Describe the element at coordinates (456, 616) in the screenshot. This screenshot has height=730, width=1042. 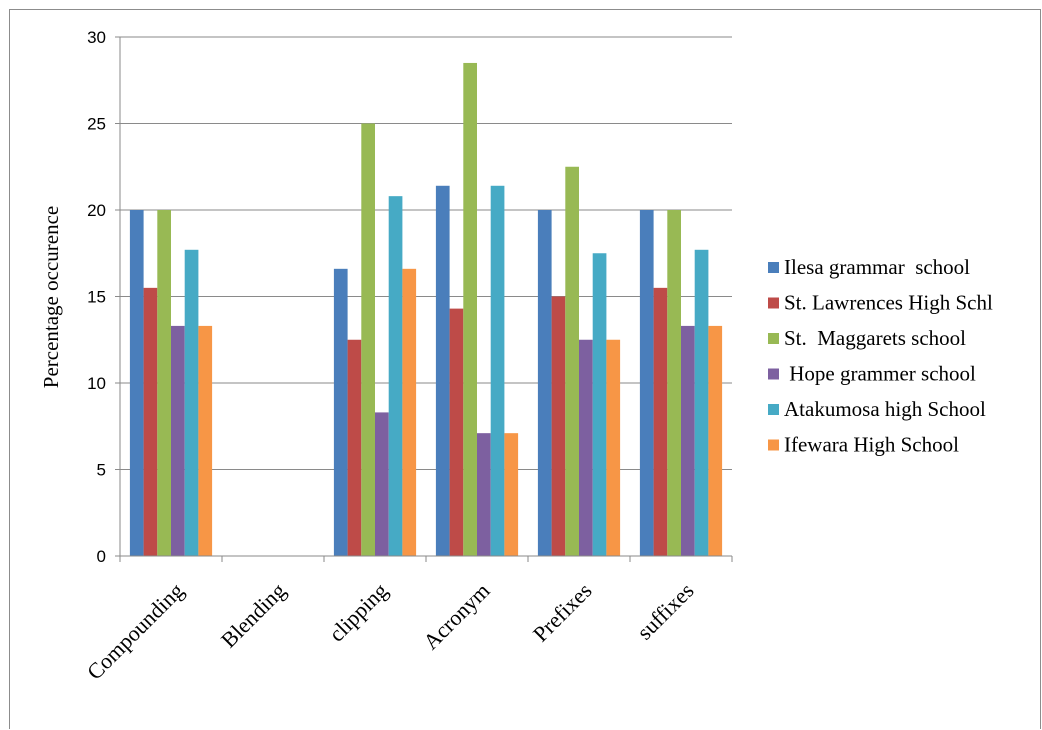
I see `x-category-label: Acronym` at that location.